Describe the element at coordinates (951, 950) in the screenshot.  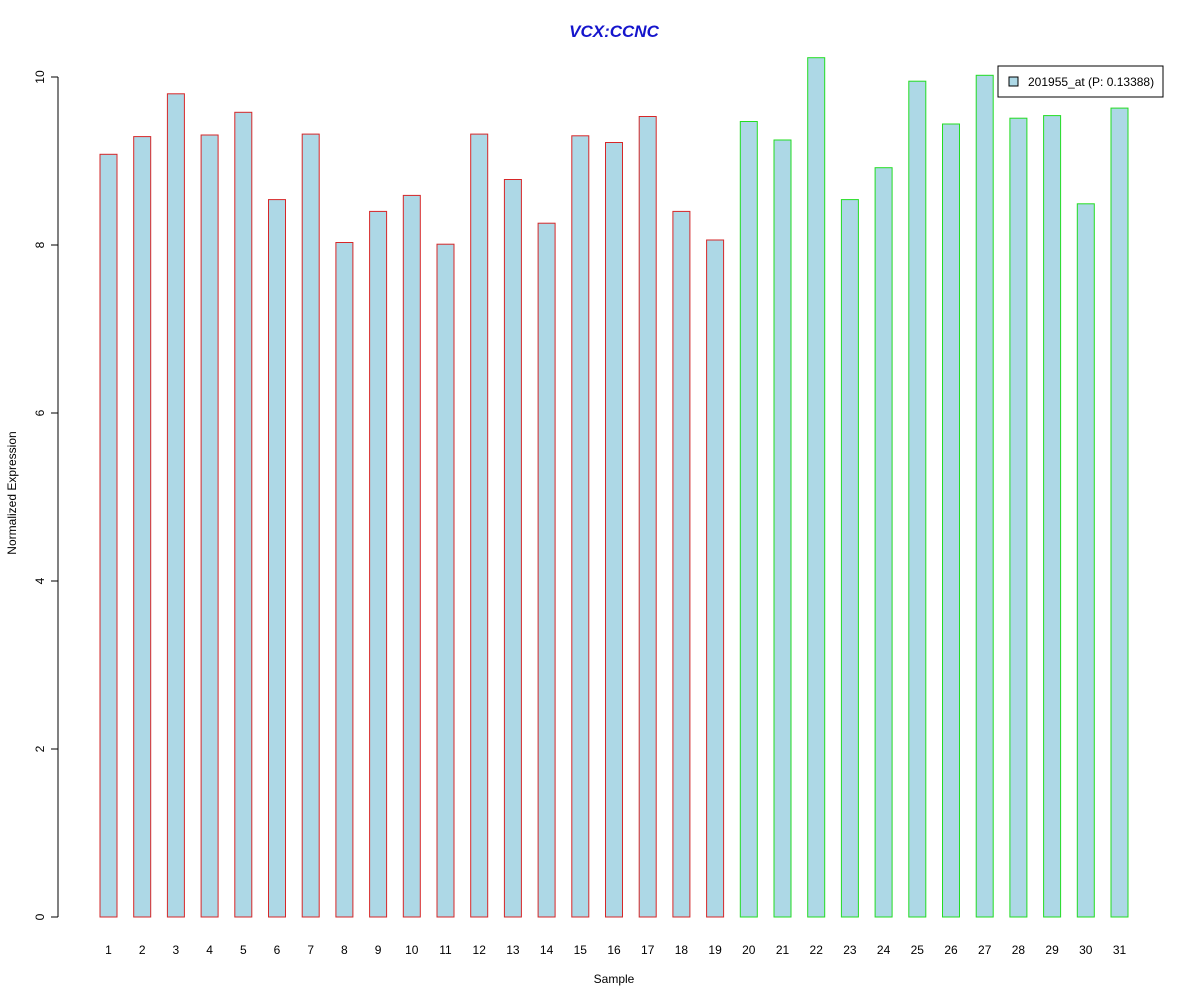
I see `x-tick-label: 26` at that location.